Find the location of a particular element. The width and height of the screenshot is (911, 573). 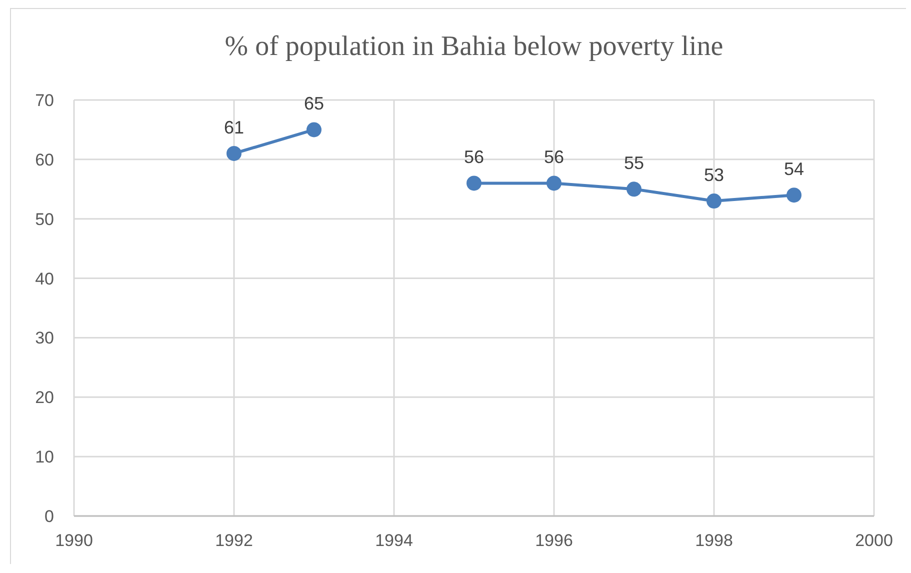

y-tick-label: 20 is located at coordinates (44, 398).